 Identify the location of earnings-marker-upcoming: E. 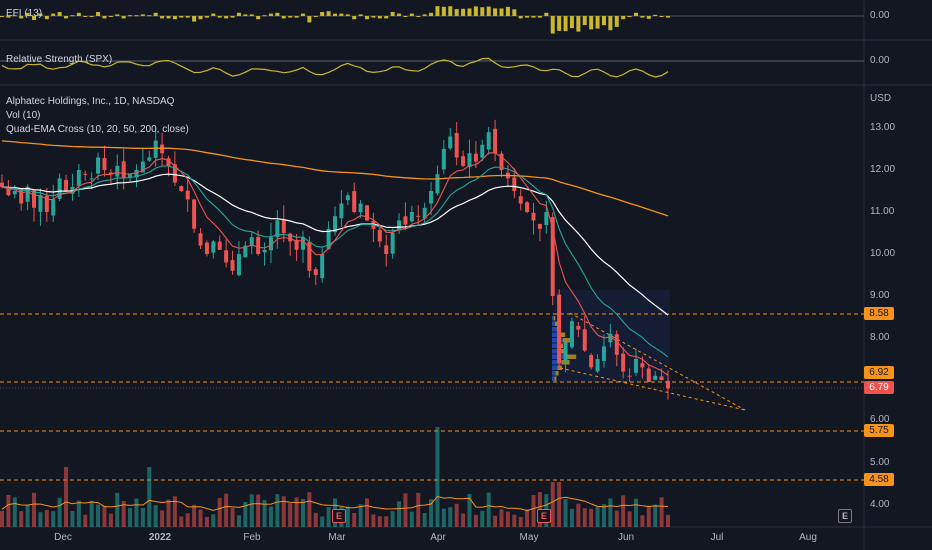
(845, 516).